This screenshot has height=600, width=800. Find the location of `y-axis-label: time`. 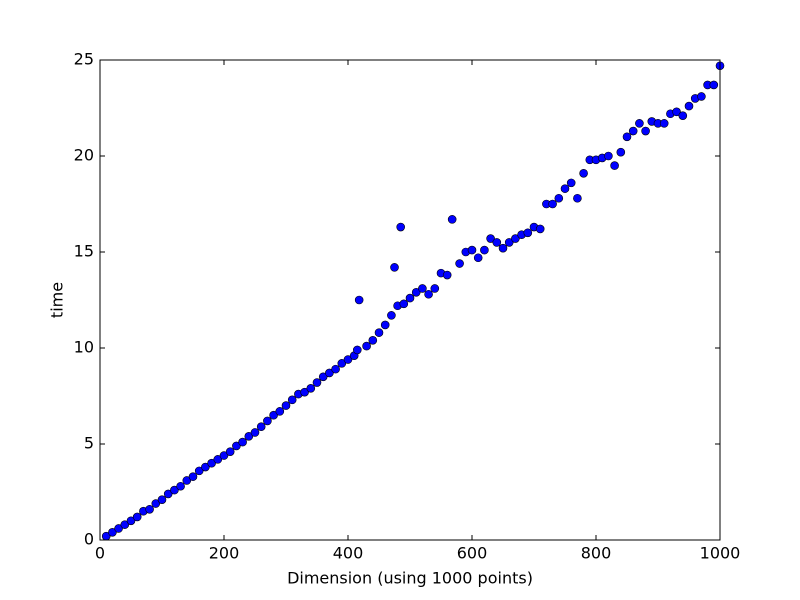

y-axis-label: time is located at coordinates (57, 300).